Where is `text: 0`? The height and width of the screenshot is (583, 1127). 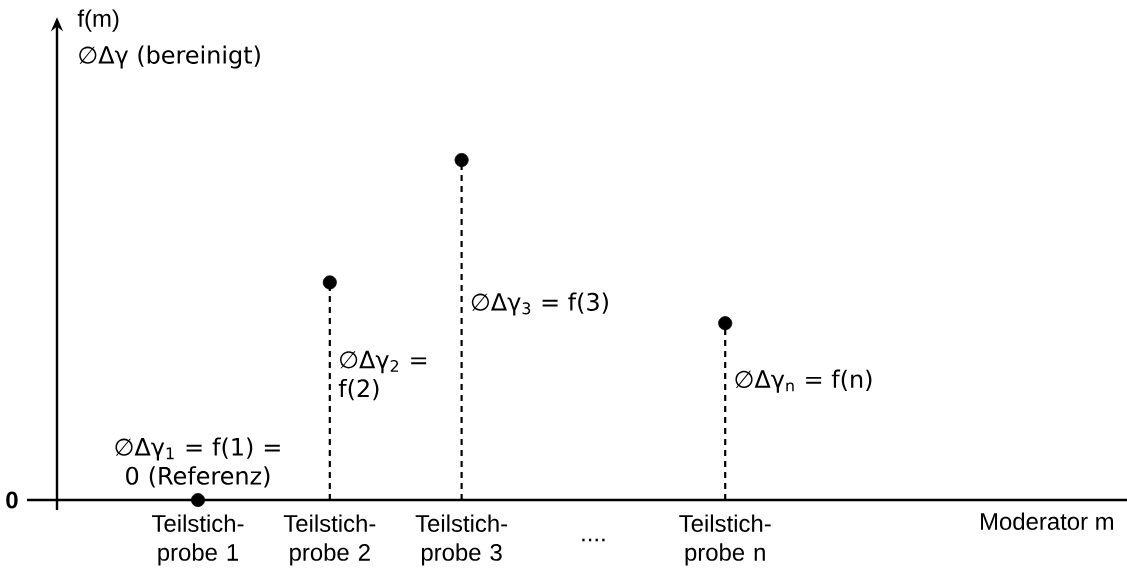 text: 0 is located at coordinates (12, 500).